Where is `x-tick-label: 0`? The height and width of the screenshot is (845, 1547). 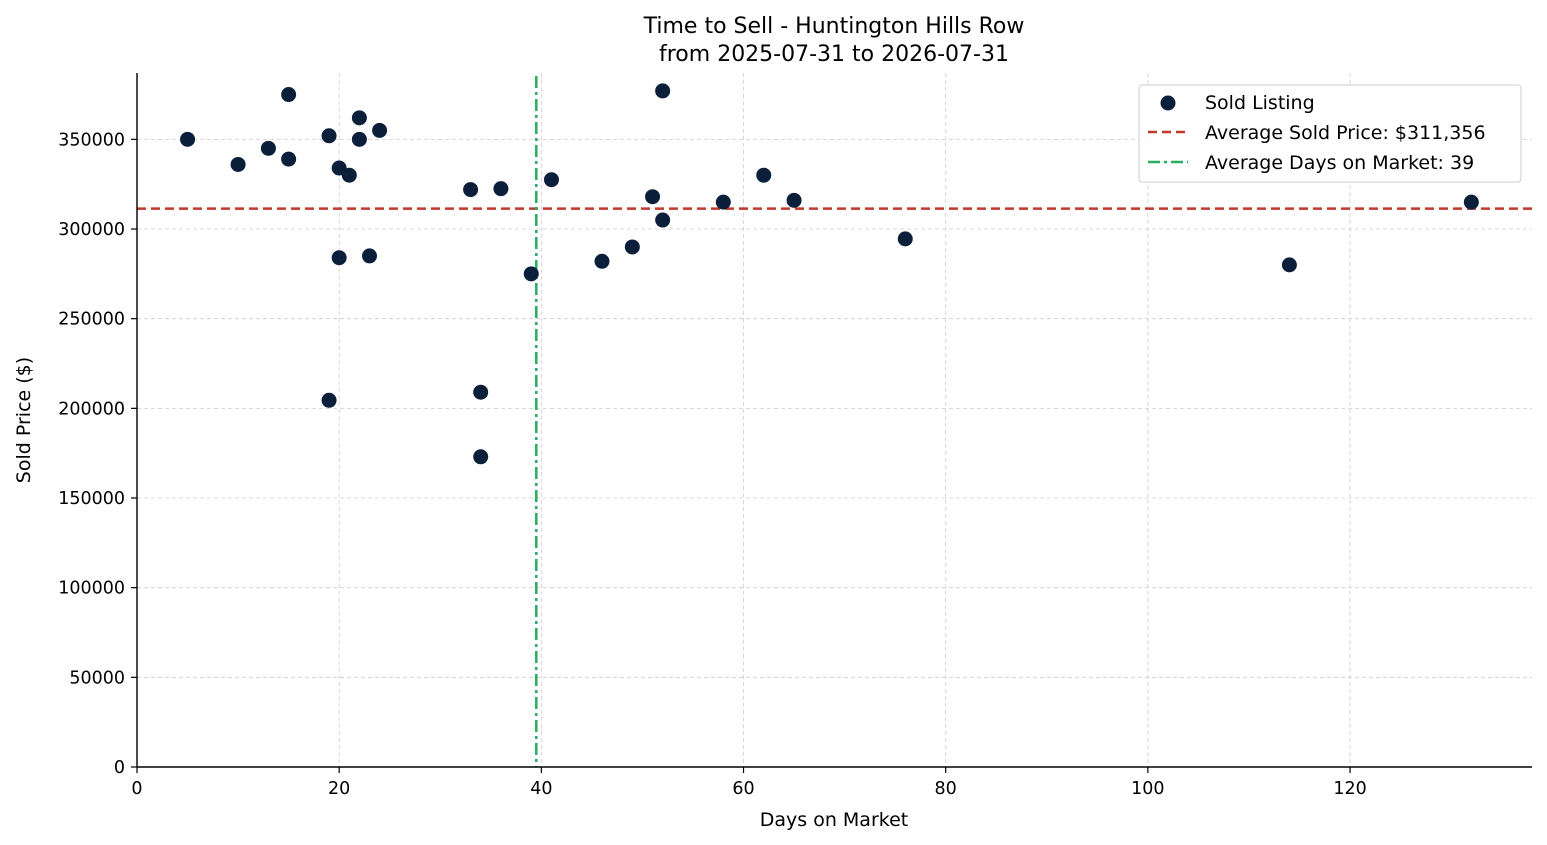
x-tick-label: 0 is located at coordinates (136, 789).